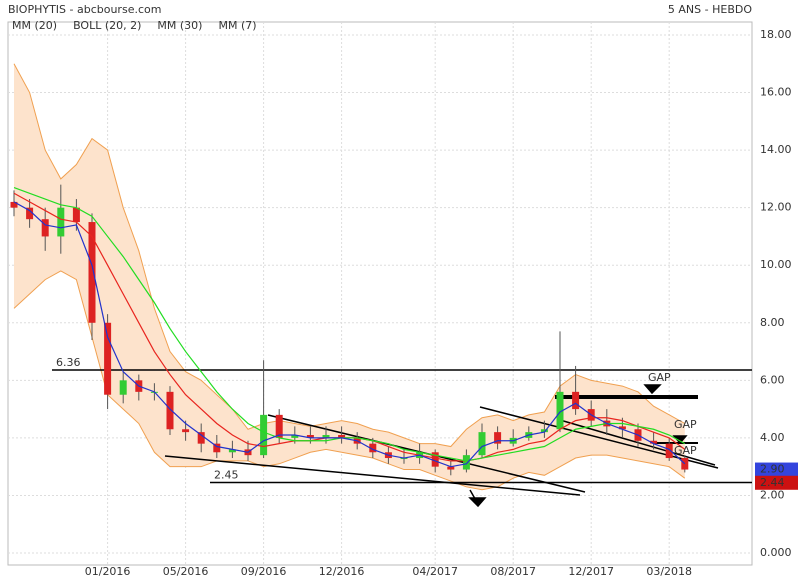 This screenshot has width=800, height=584. Describe the element at coordinates (772, 437) in the screenshot. I see `y-tick-label: 4.00` at that location.